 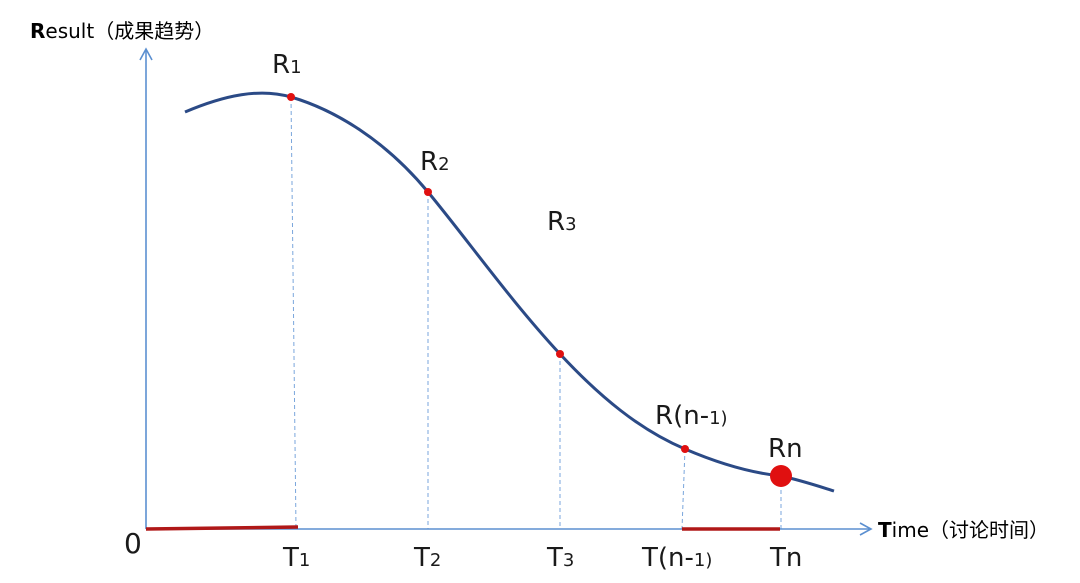 I want to click on label-t2-sub: 2, so click(x=435, y=560).